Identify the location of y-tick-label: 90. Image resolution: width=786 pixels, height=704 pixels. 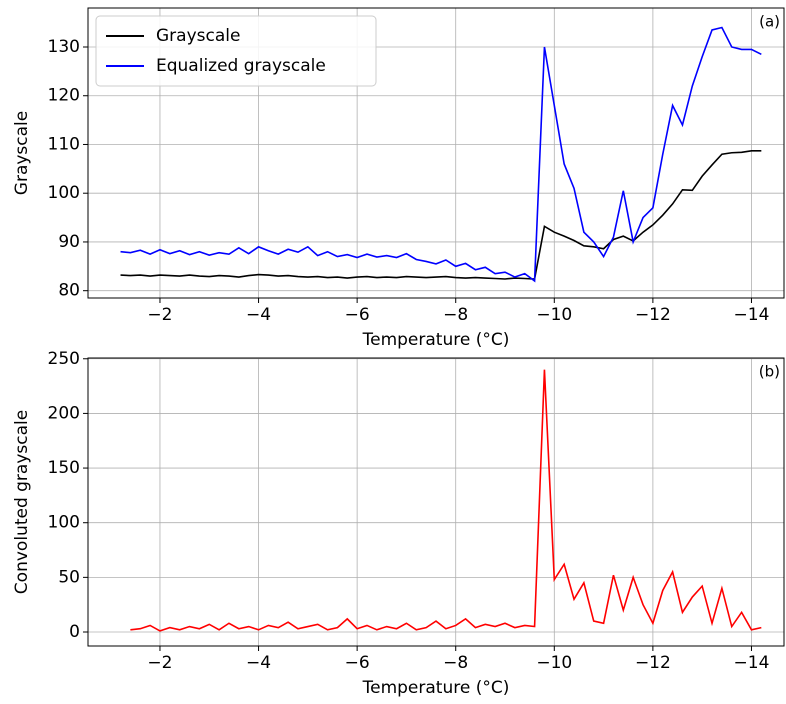
(69, 242).